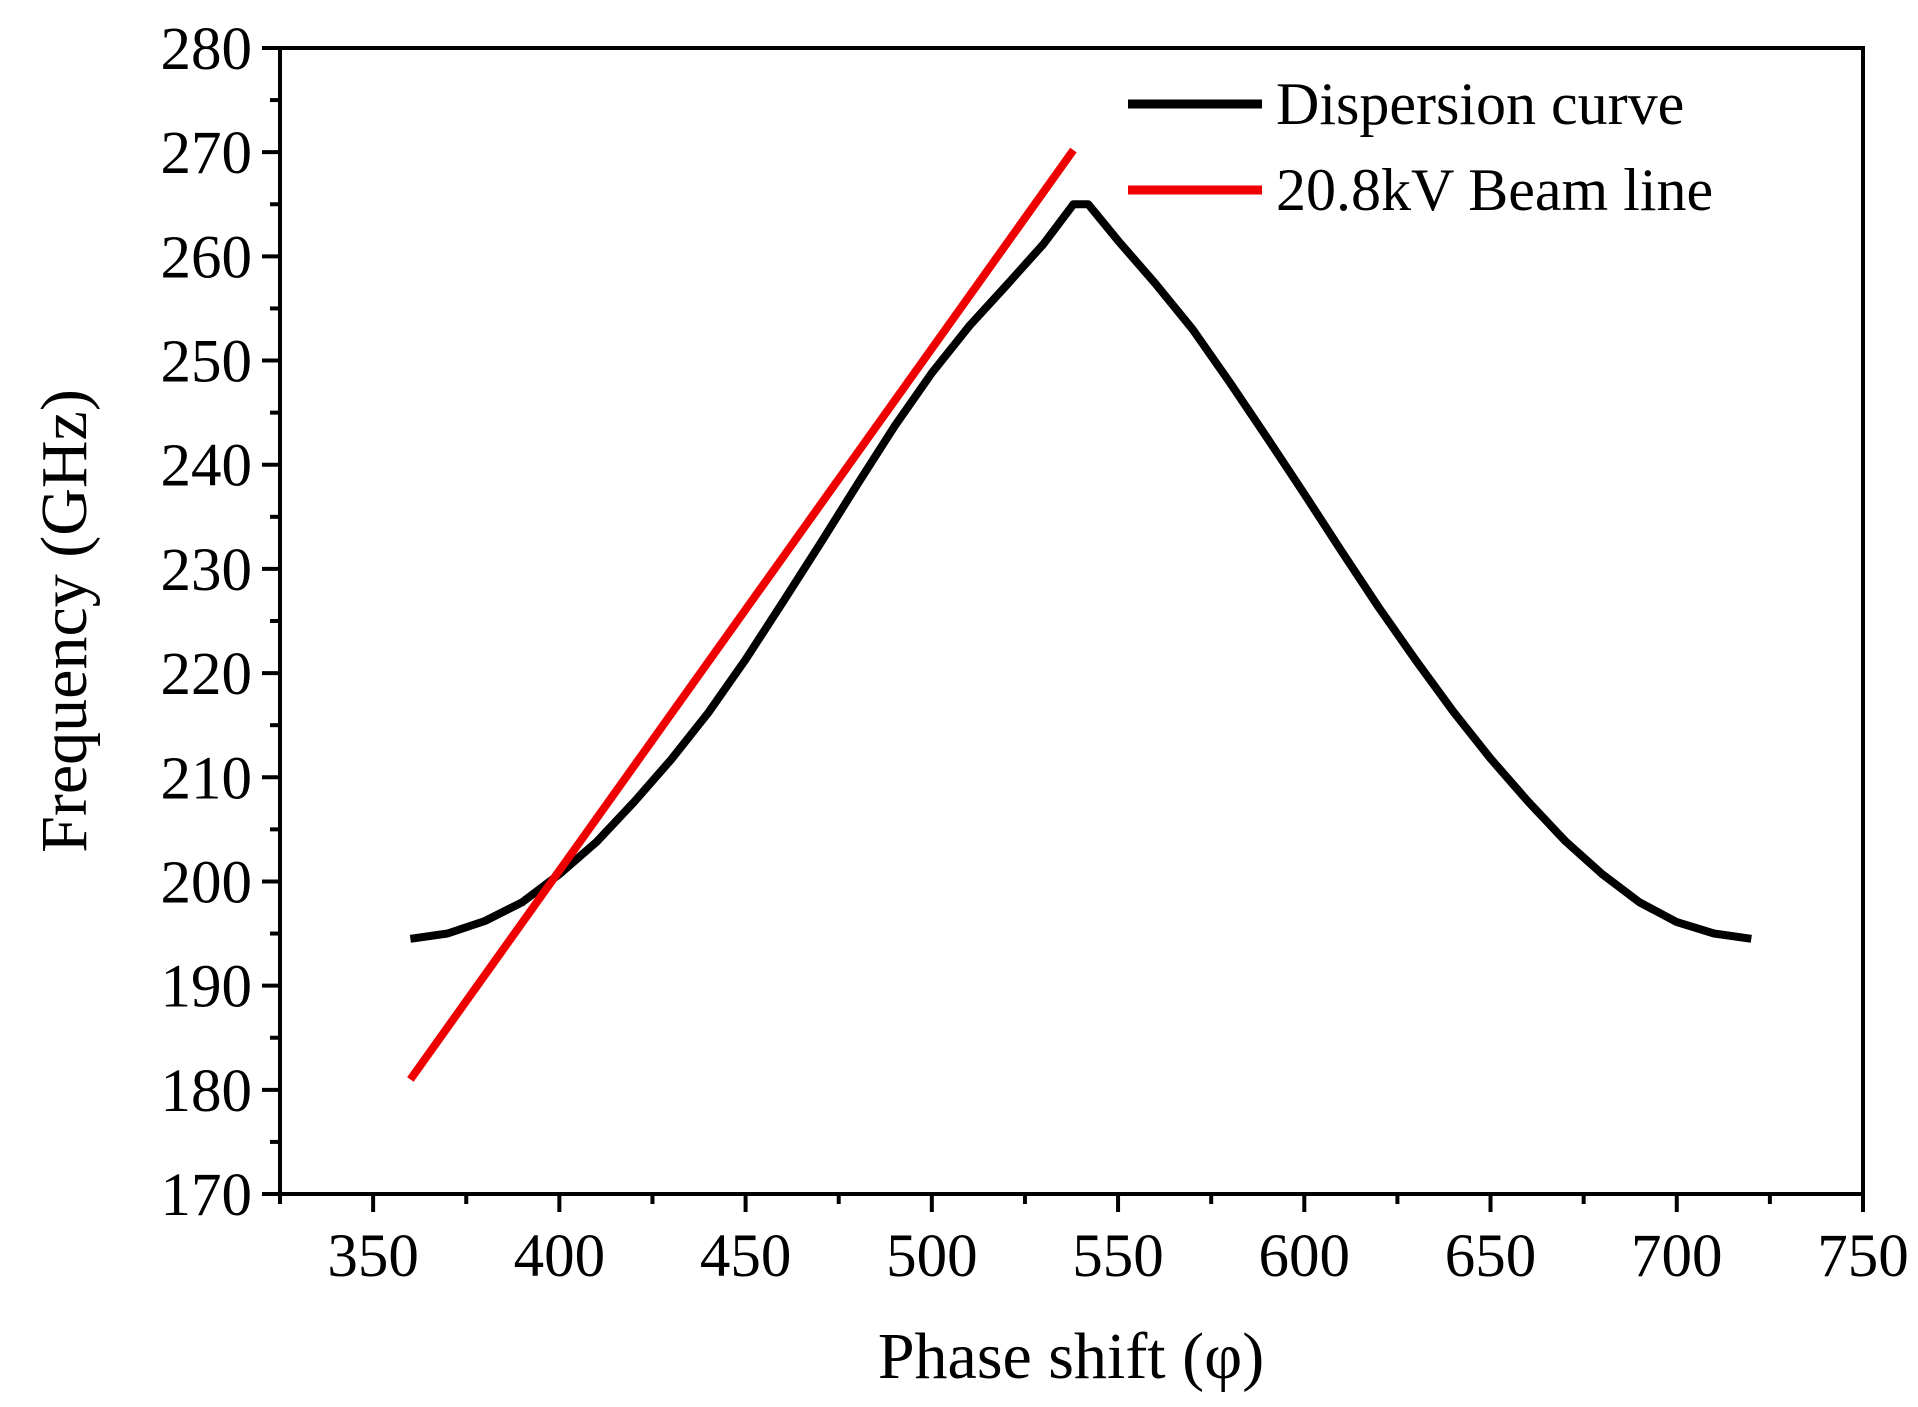 This screenshot has height=1407, width=1918. What do you see at coordinates (1305, 1256) in the screenshot?
I see `x-tick-label: 600` at bounding box center [1305, 1256].